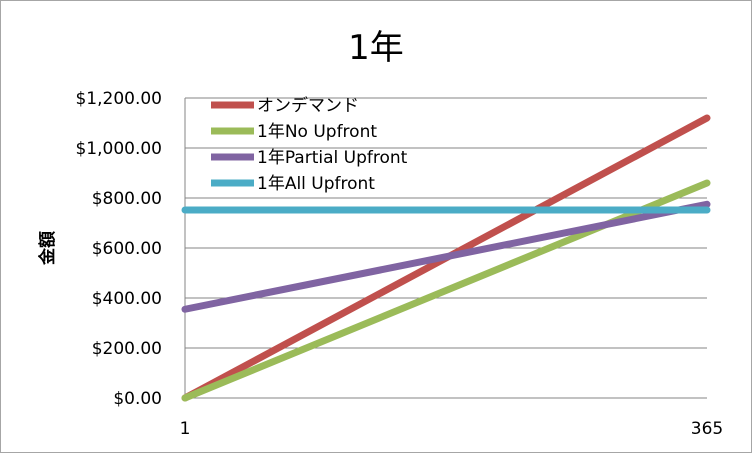 Image resolution: width=752 pixels, height=457 pixels. What do you see at coordinates (308, 105) in the screenshot?
I see `legend-label: オンデマンド` at bounding box center [308, 105].